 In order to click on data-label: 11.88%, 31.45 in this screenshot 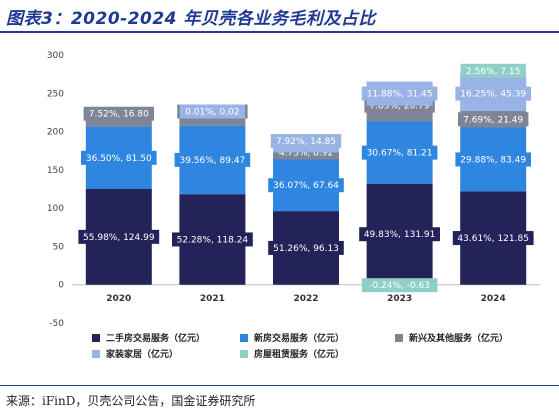, I will do `click(400, 95)`.